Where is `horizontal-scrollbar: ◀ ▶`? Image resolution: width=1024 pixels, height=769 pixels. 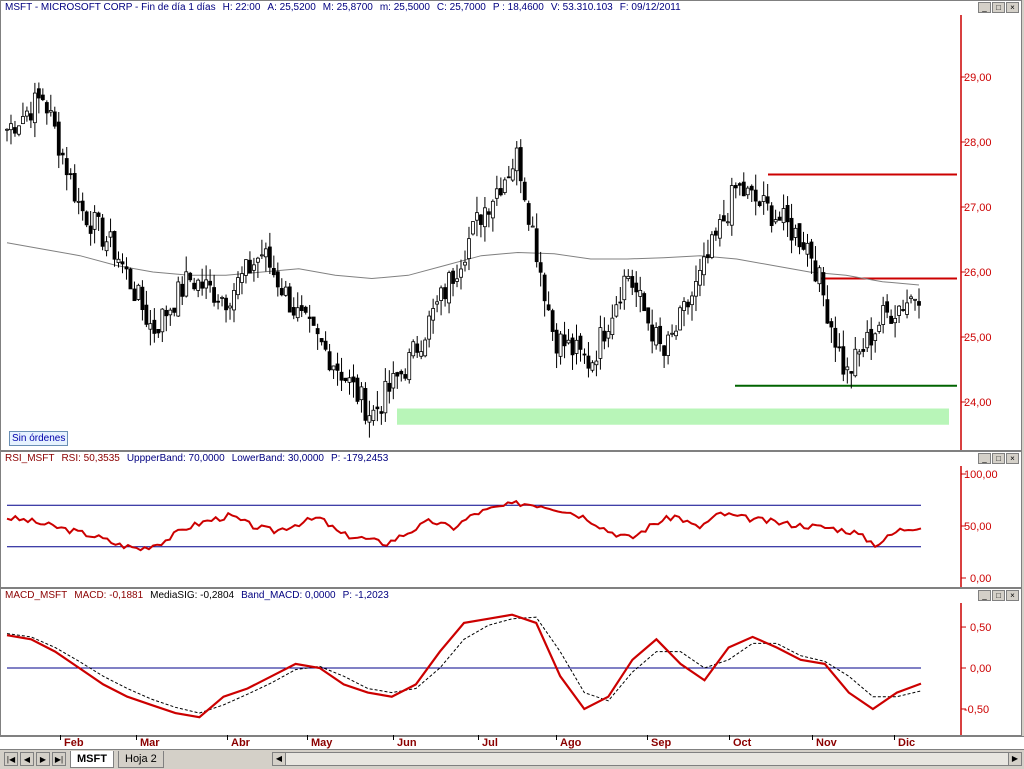
horizontal-scrollbar: ◀ ▶ is located at coordinates (647, 759).